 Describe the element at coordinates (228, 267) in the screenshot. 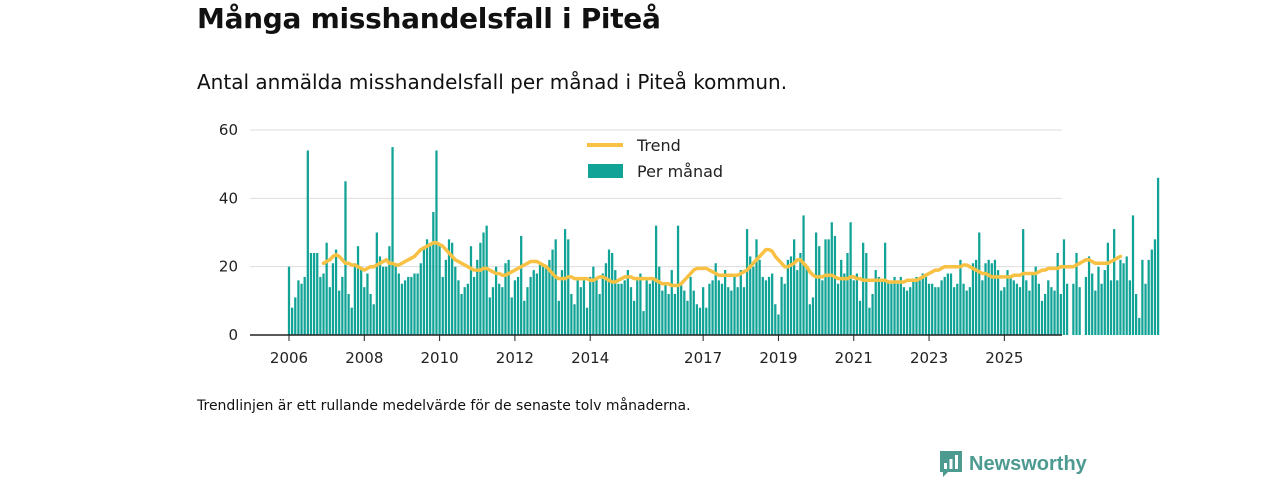

I see `y-tick-label: 20` at that location.